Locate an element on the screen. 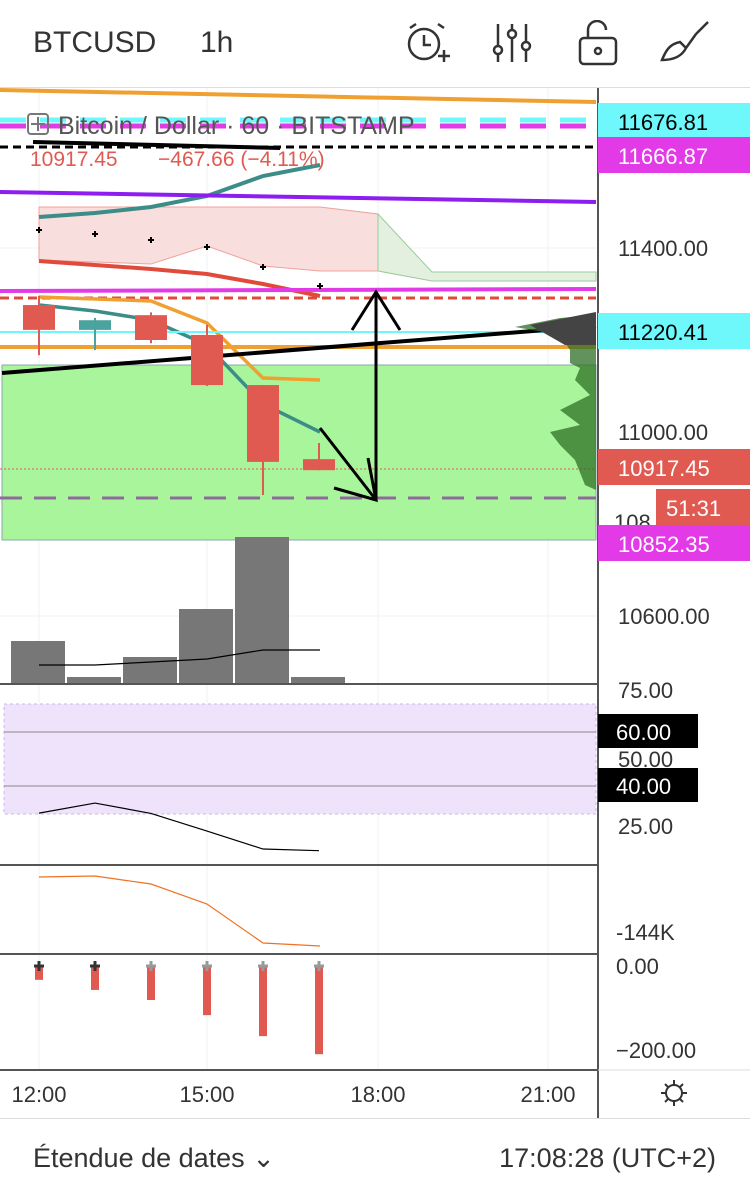 This screenshot has height=1190, width=750. teal-ma is located at coordinates (179, 191).